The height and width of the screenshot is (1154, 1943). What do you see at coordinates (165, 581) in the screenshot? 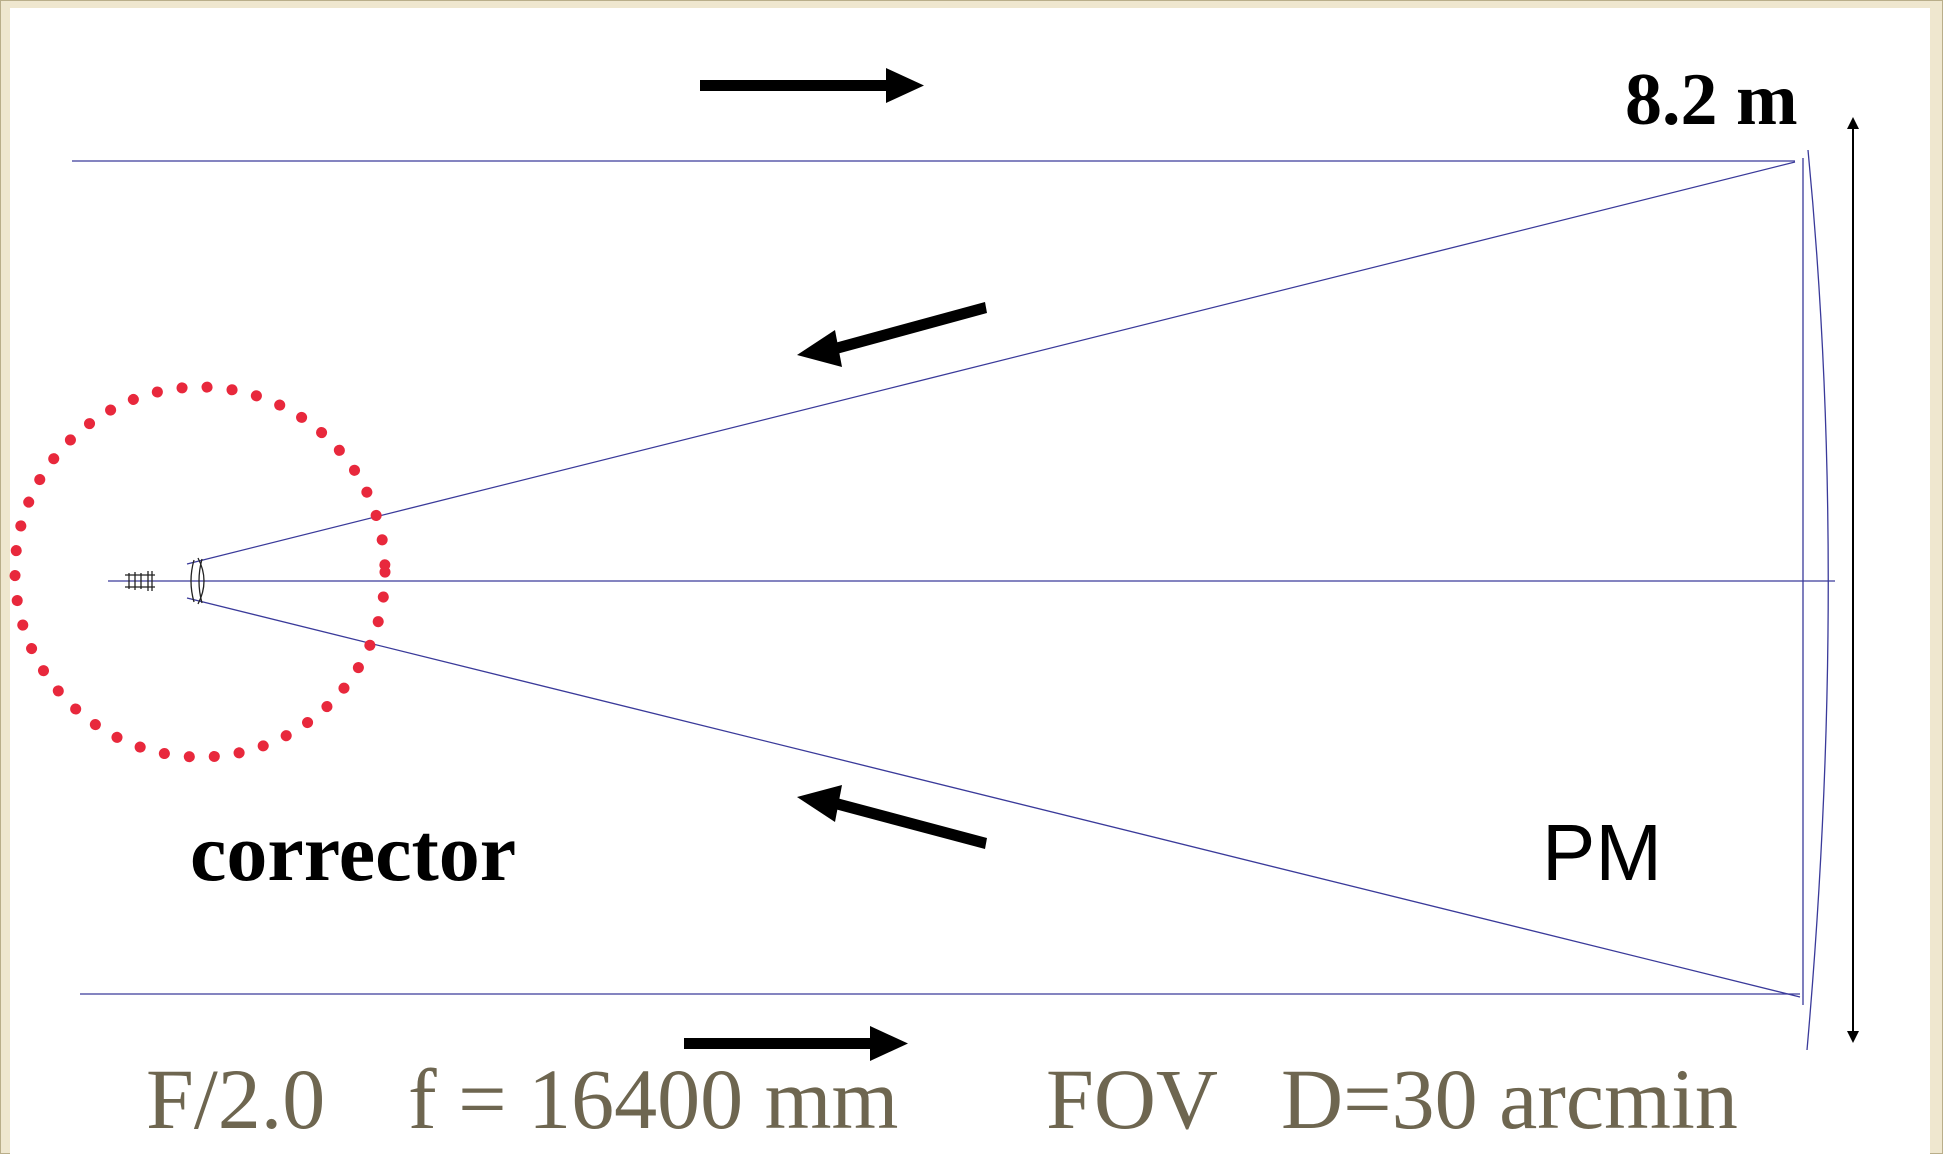
I see `corrector-lens-group` at bounding box center [165, 581].